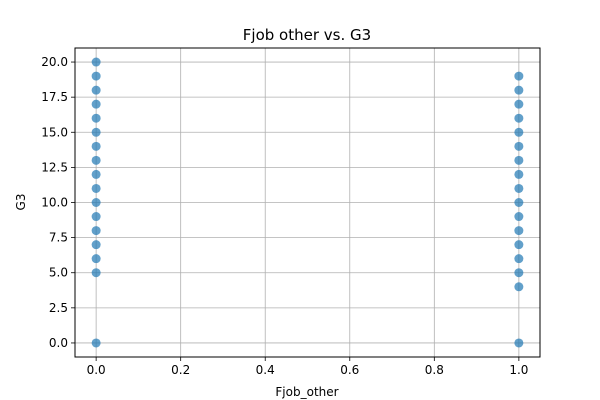 The image size is (600, 400). Describe the element at coordinates (307, 367) in the screenshot. I see `x-axis-ticks: 0.0 0.2 0.4 0.6 0.8 1.0` at that location.